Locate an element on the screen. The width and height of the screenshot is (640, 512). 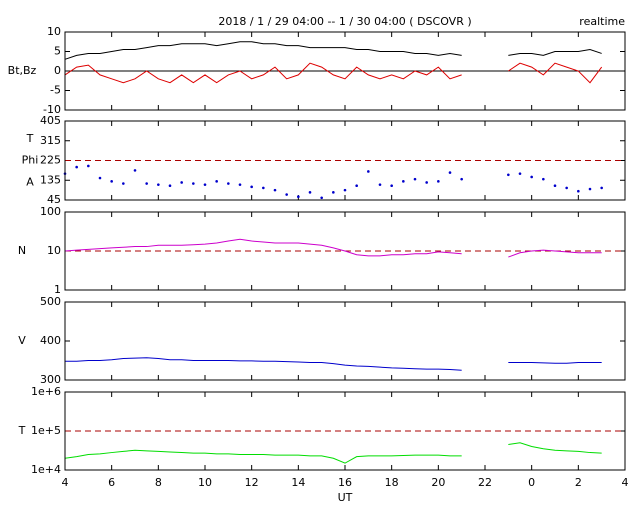
x-tick-label: 18 is located at coordinates (392, 482).